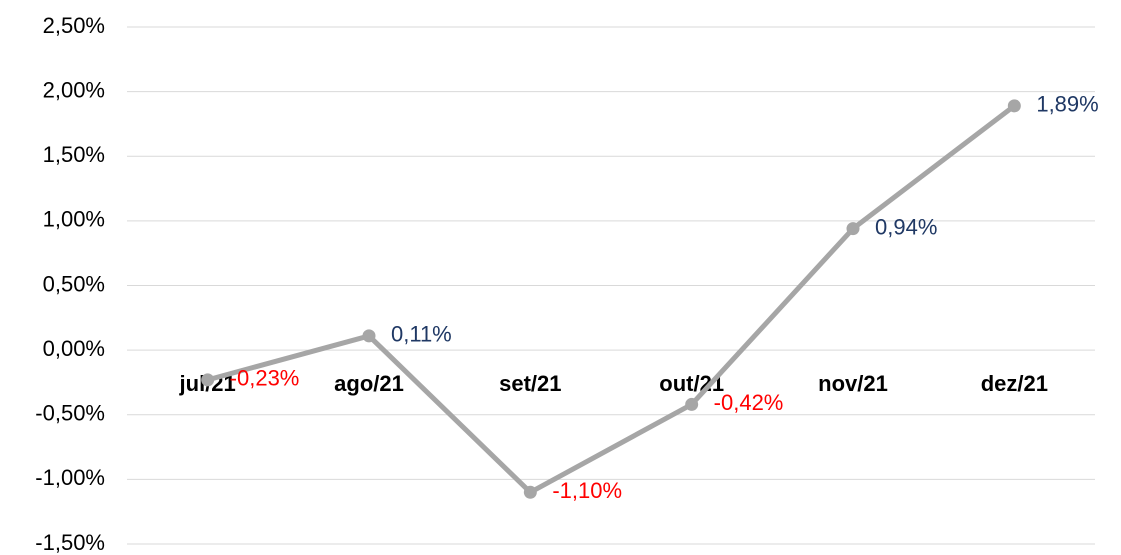 The height and width of the screenshot is (555, 1121). Describe the element at coordinates (74, 283) in the screenshot. I see `y-tick-label: 0,50%` at that location.